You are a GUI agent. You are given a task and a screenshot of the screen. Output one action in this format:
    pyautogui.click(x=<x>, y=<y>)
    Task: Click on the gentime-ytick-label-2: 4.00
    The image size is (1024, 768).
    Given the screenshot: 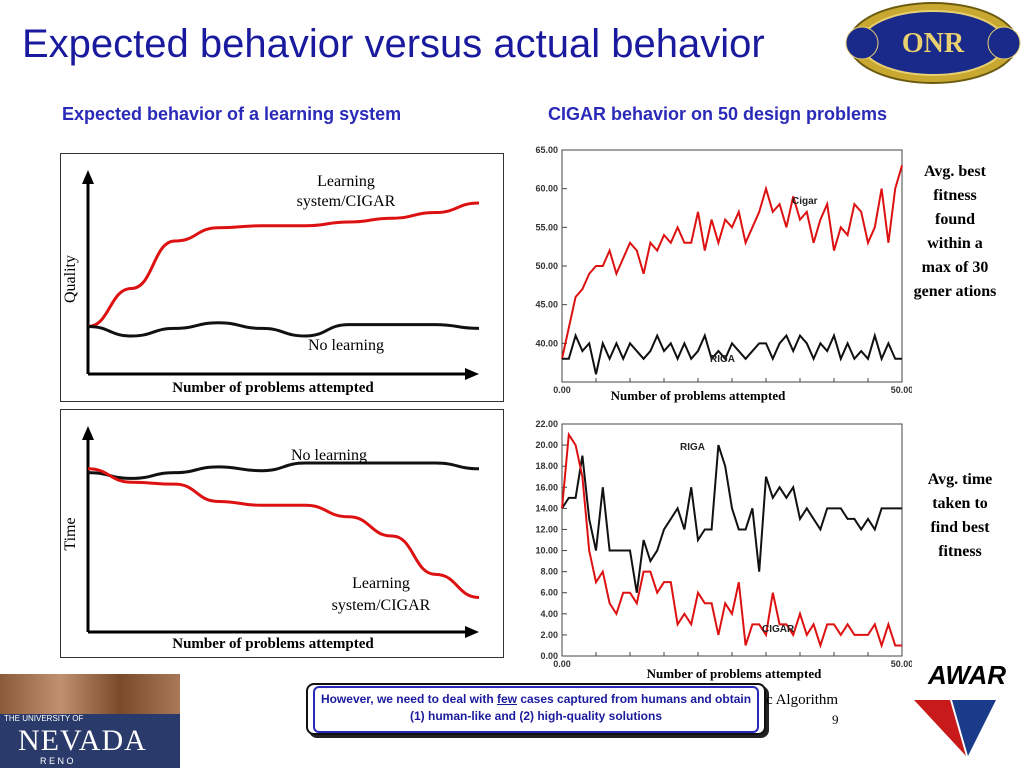 What is the action you would take?
    pyautogui.click(x=549, y=614)
    